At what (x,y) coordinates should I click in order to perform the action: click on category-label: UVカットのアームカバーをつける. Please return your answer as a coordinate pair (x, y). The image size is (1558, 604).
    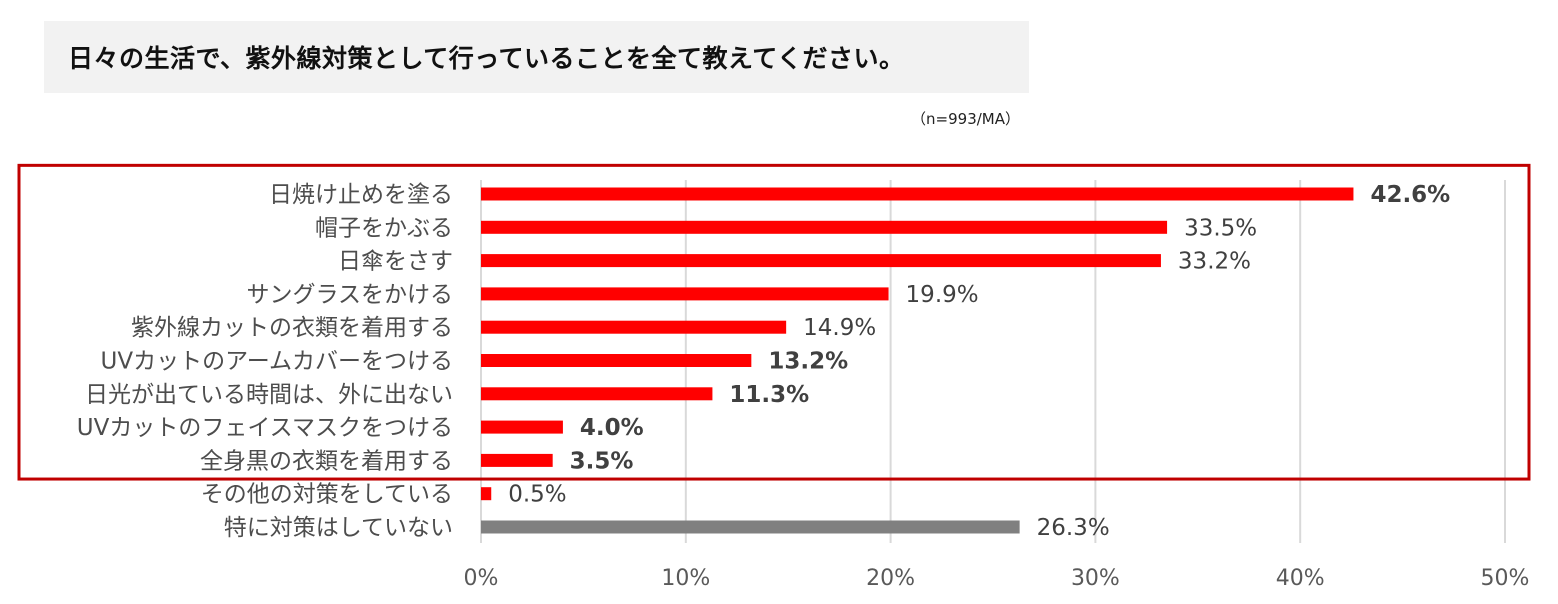
    Looking at the image, I should click on (277, 362).